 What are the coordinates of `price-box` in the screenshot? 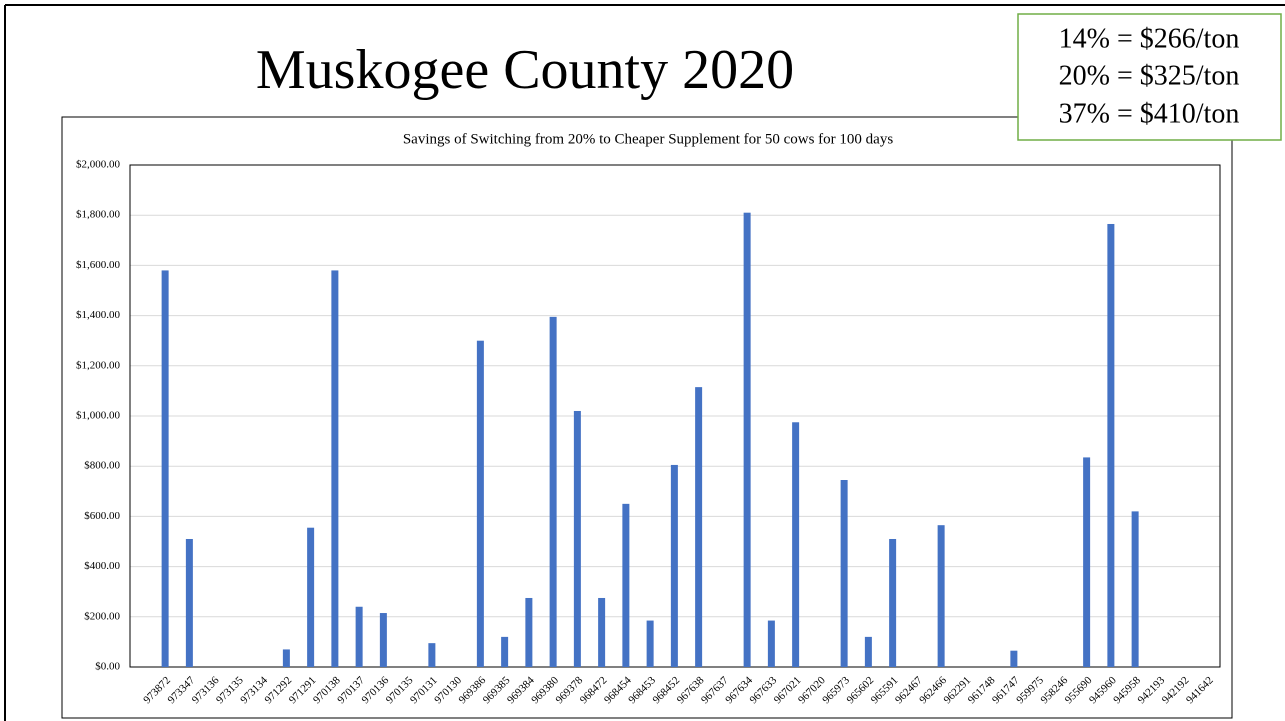 It's located at (1149, 77).